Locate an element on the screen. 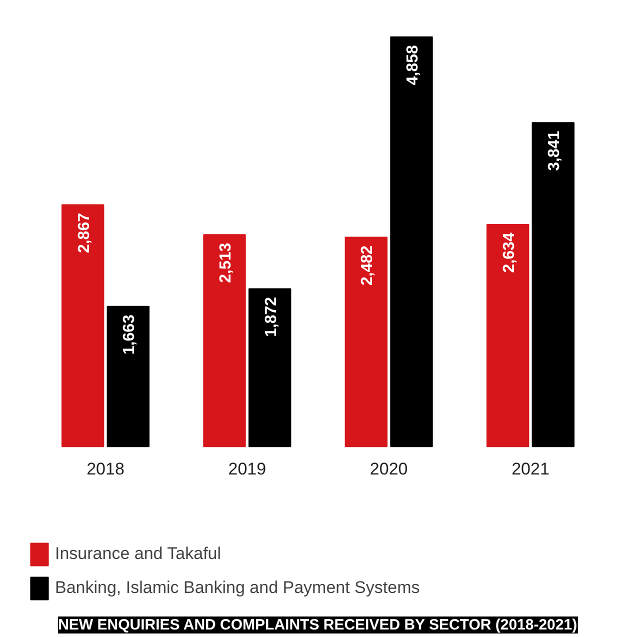 The height and width of the screenshot is (637, 635). x-tick-label: 2018 is located at coordinates (105, 469).